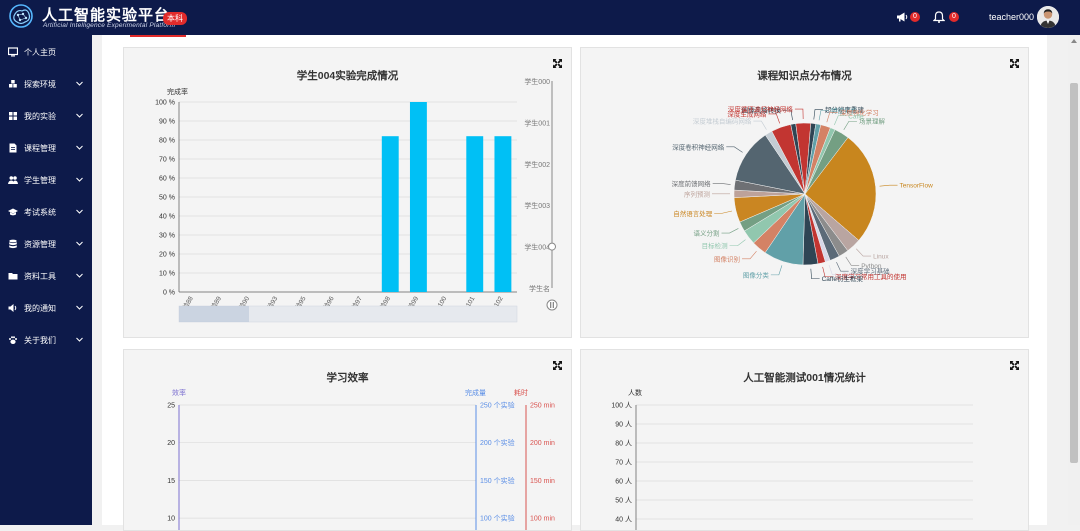  I want to click on timeline-label: 学生000, so click(537, 81).